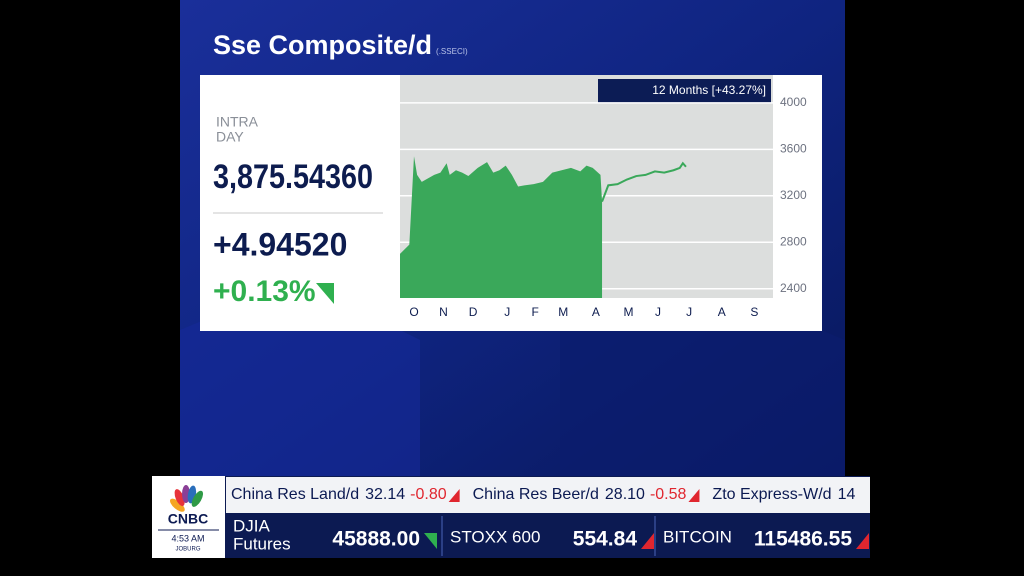 The width and height of the screenshot is (1024, 576). What do you see at coordinates (237, 122) in the screenshot?
I see `quote-label: INTRA` at bounding box center [237, 122].